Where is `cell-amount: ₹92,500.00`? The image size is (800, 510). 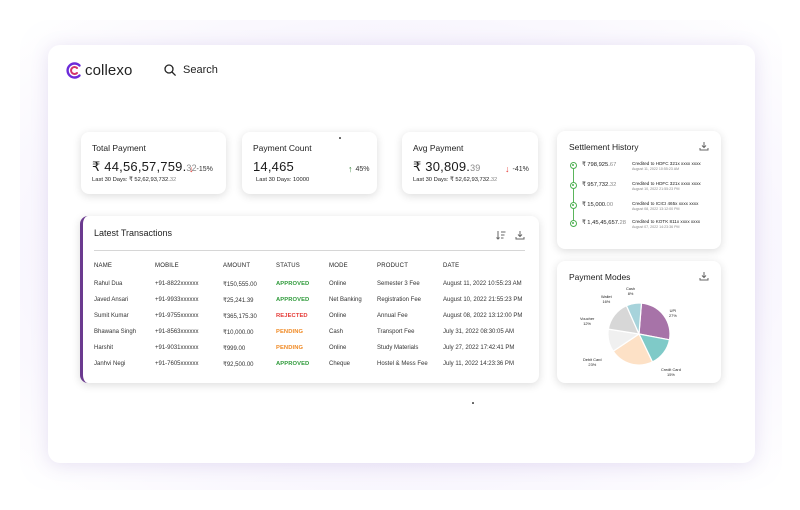 cell-amount: ₹92,500.00 is located at coordinates (238, 365).